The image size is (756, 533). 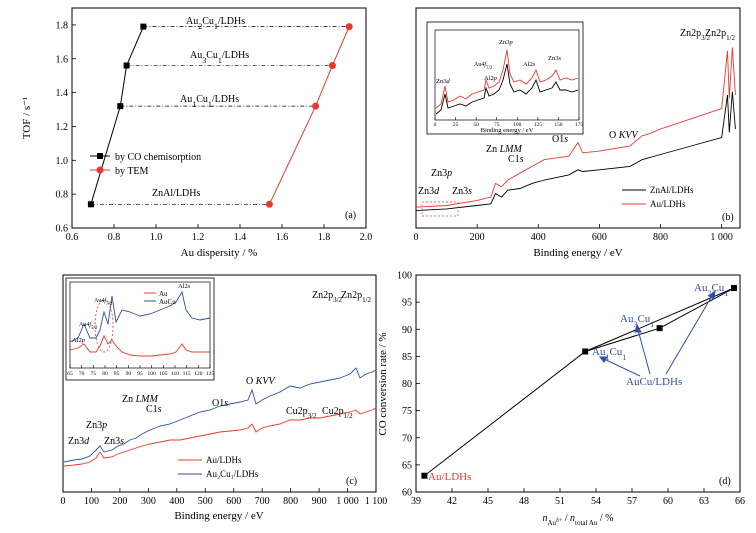 I want to click on panel-a-xtick-label: 2.0, so click(x=366, y=237).